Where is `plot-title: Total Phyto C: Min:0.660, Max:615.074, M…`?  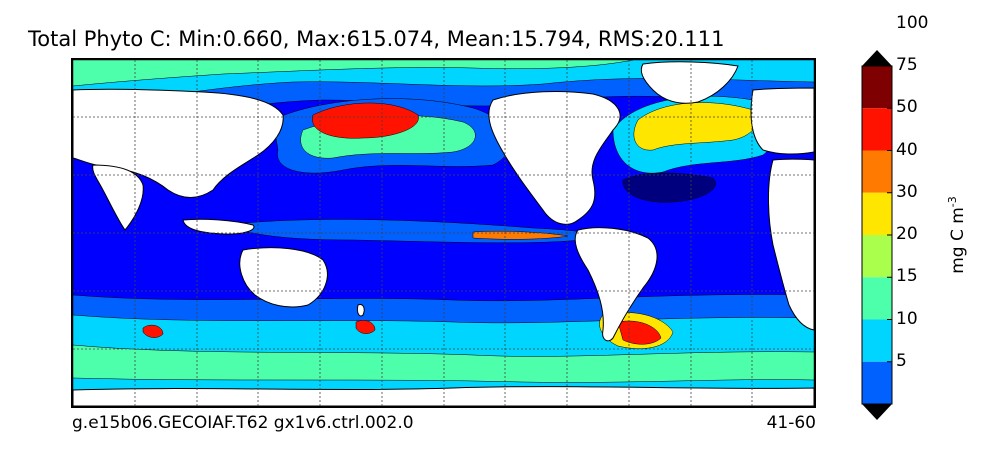
plot-title: Total Phyto C: Min:0.660, Max:615.074, M… is located at coordinates (376, 39).